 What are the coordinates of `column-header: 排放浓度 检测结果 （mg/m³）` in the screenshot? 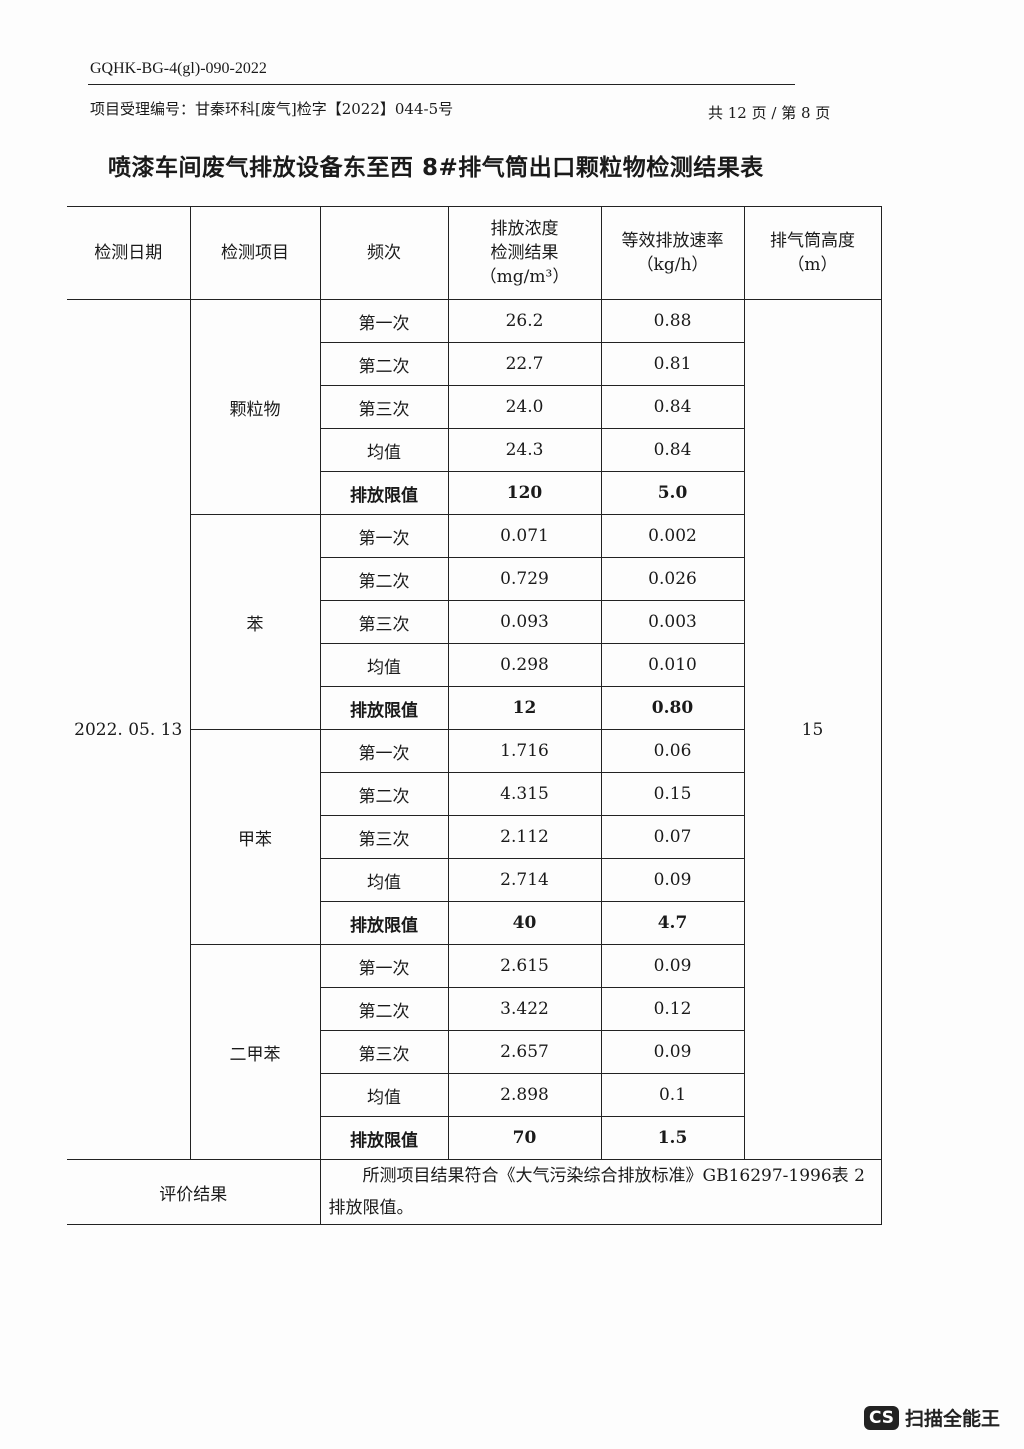 It's located at (524, 253).